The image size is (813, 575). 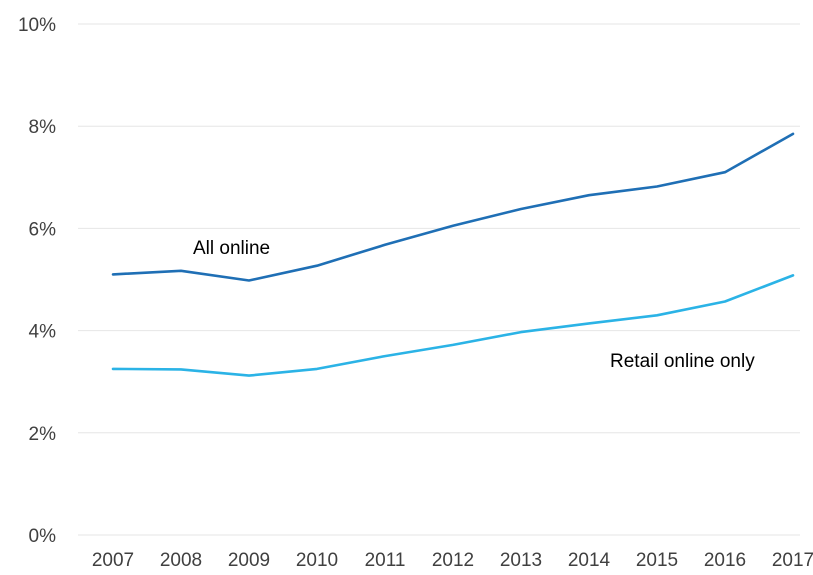 What do you see at coordinates (43, 536) in the screenshot?
I see `y-tick-label: 0%` at bounding box center [43, 536].